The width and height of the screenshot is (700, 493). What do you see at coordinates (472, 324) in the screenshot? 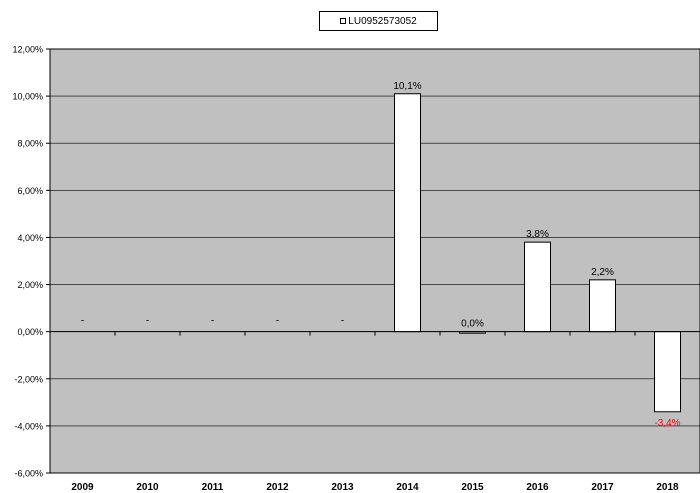
I see `data-label: 0,0%` at bounding box center [472, 324].